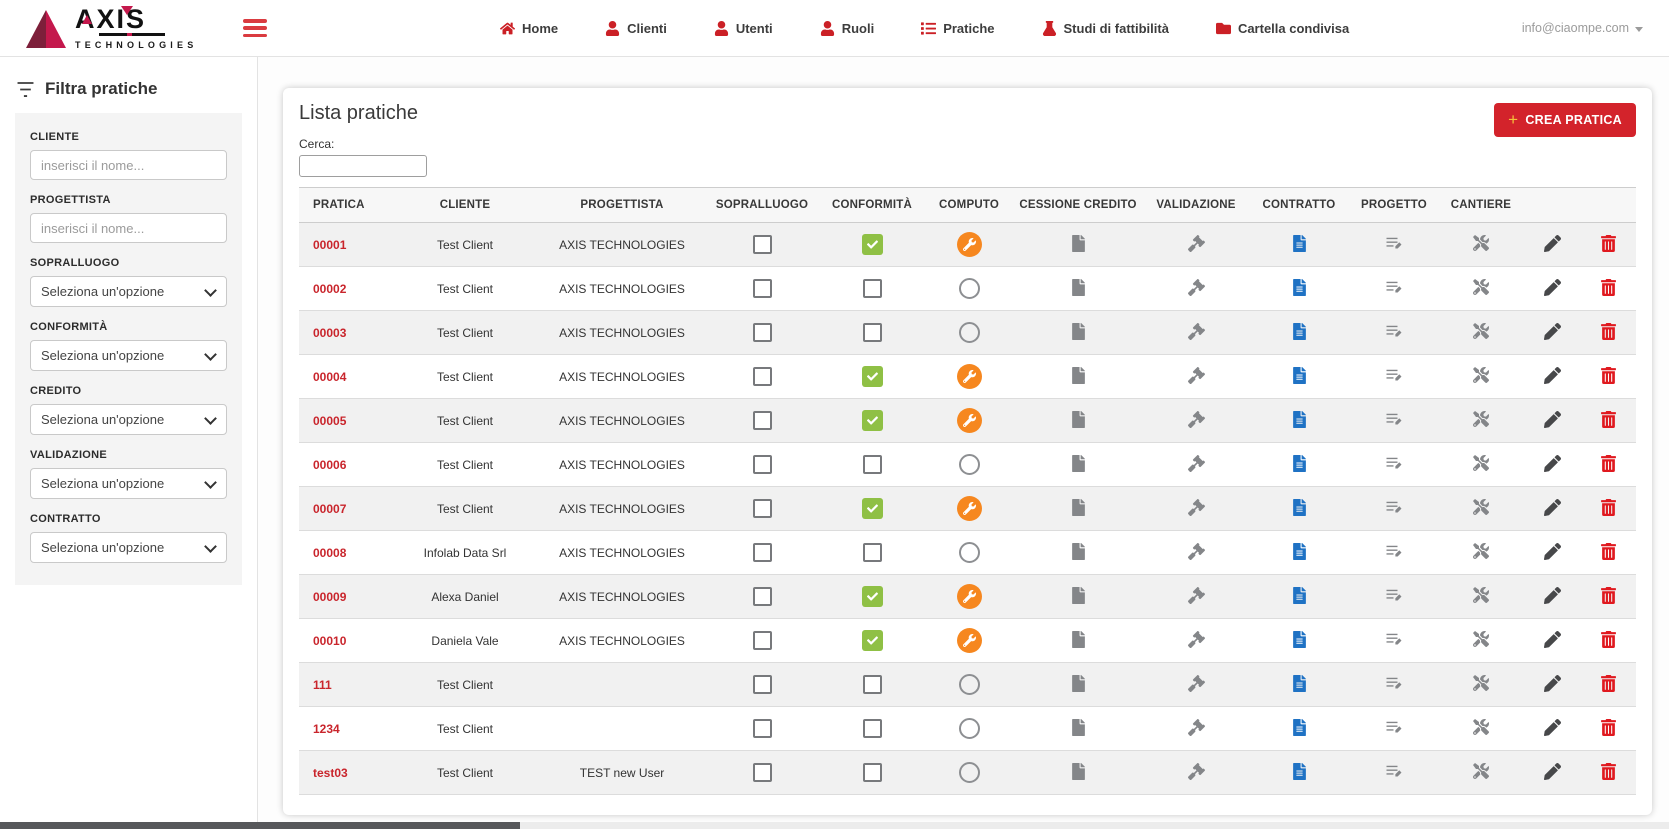  I want to click on validazione-select: Seleziona un'opzione, so click(128, 483).